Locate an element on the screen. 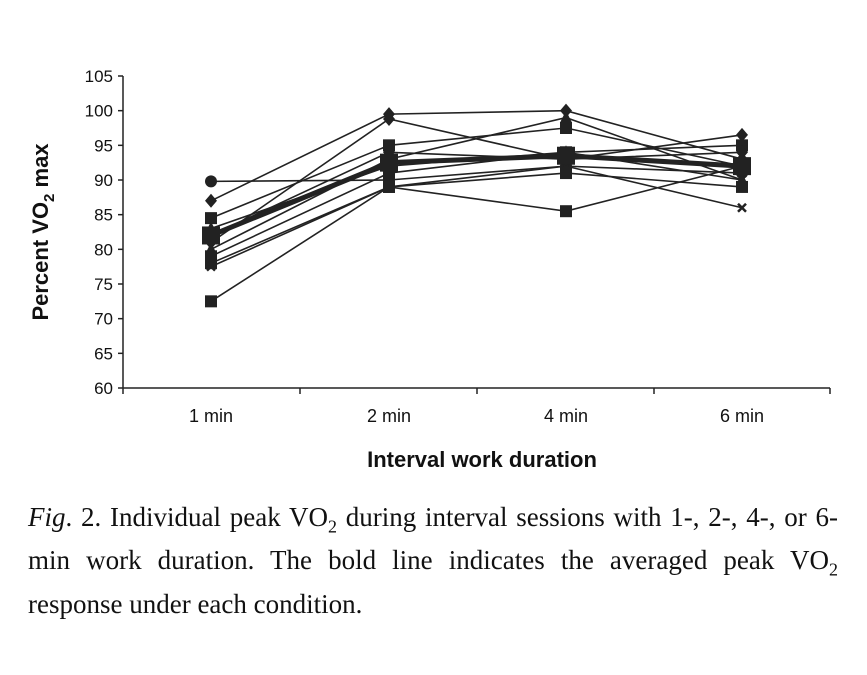 The height and width of the screenshot is (675, 867). caption-number: . 2. is located at coordinates (83, 517).